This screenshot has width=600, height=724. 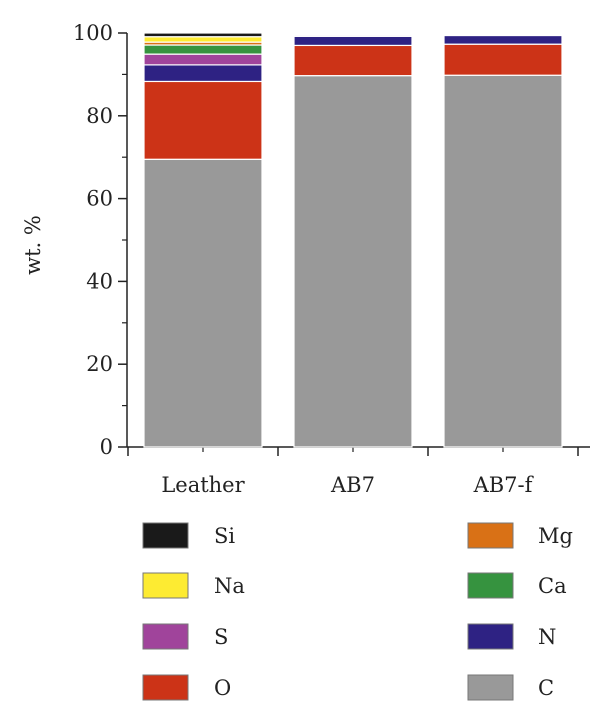 I want to click on y-tick-label: 100, so click(x=93, y=33).